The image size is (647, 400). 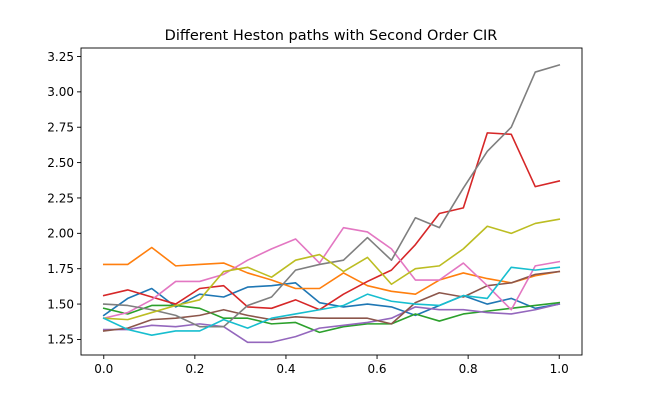 What do you see at coordinates (60, 92) in the screenshot?
I see `y-tick-label: 3.00` at bounding box center [60, 92].